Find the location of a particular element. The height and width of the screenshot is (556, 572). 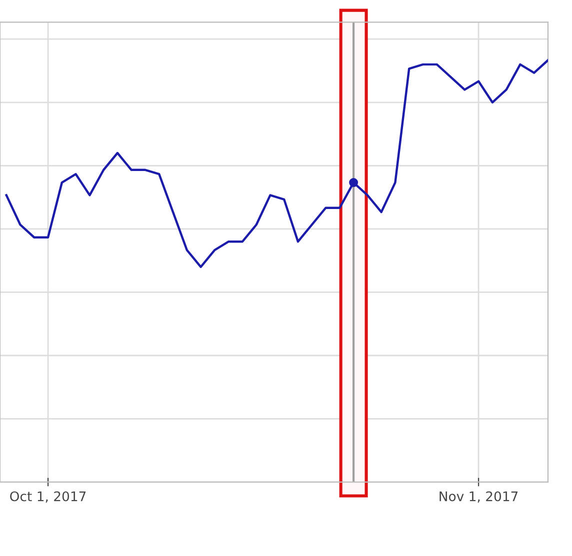

x-tick-label: Oct 1, 2017 is located at coordinates (48, 497).